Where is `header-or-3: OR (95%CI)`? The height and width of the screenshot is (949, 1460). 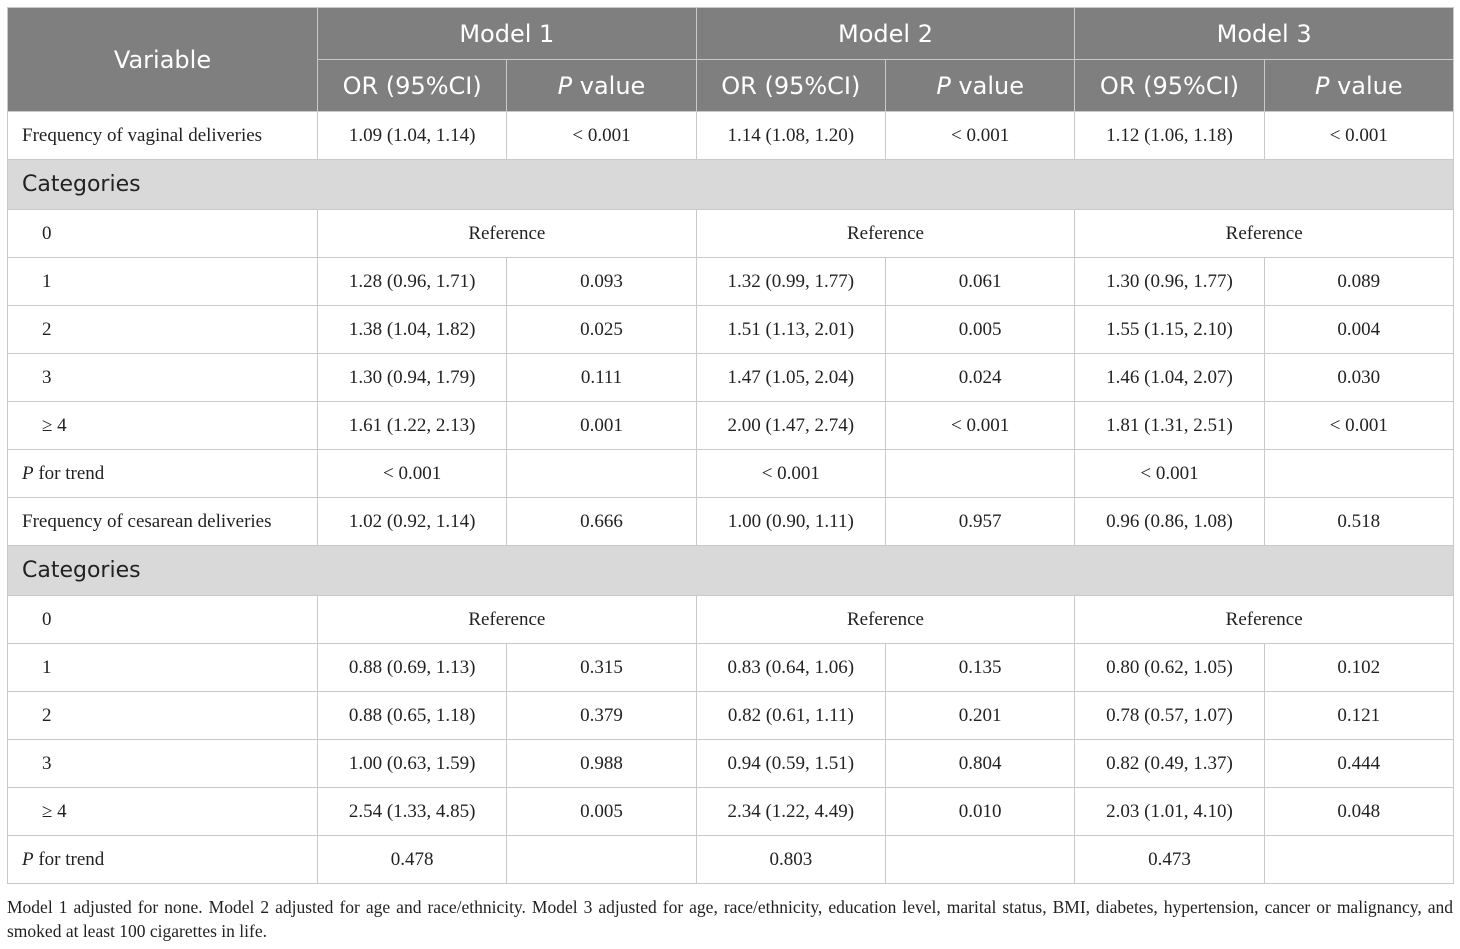
header-or-3: OR (95%CI) is located at coordinates (1169, 85).